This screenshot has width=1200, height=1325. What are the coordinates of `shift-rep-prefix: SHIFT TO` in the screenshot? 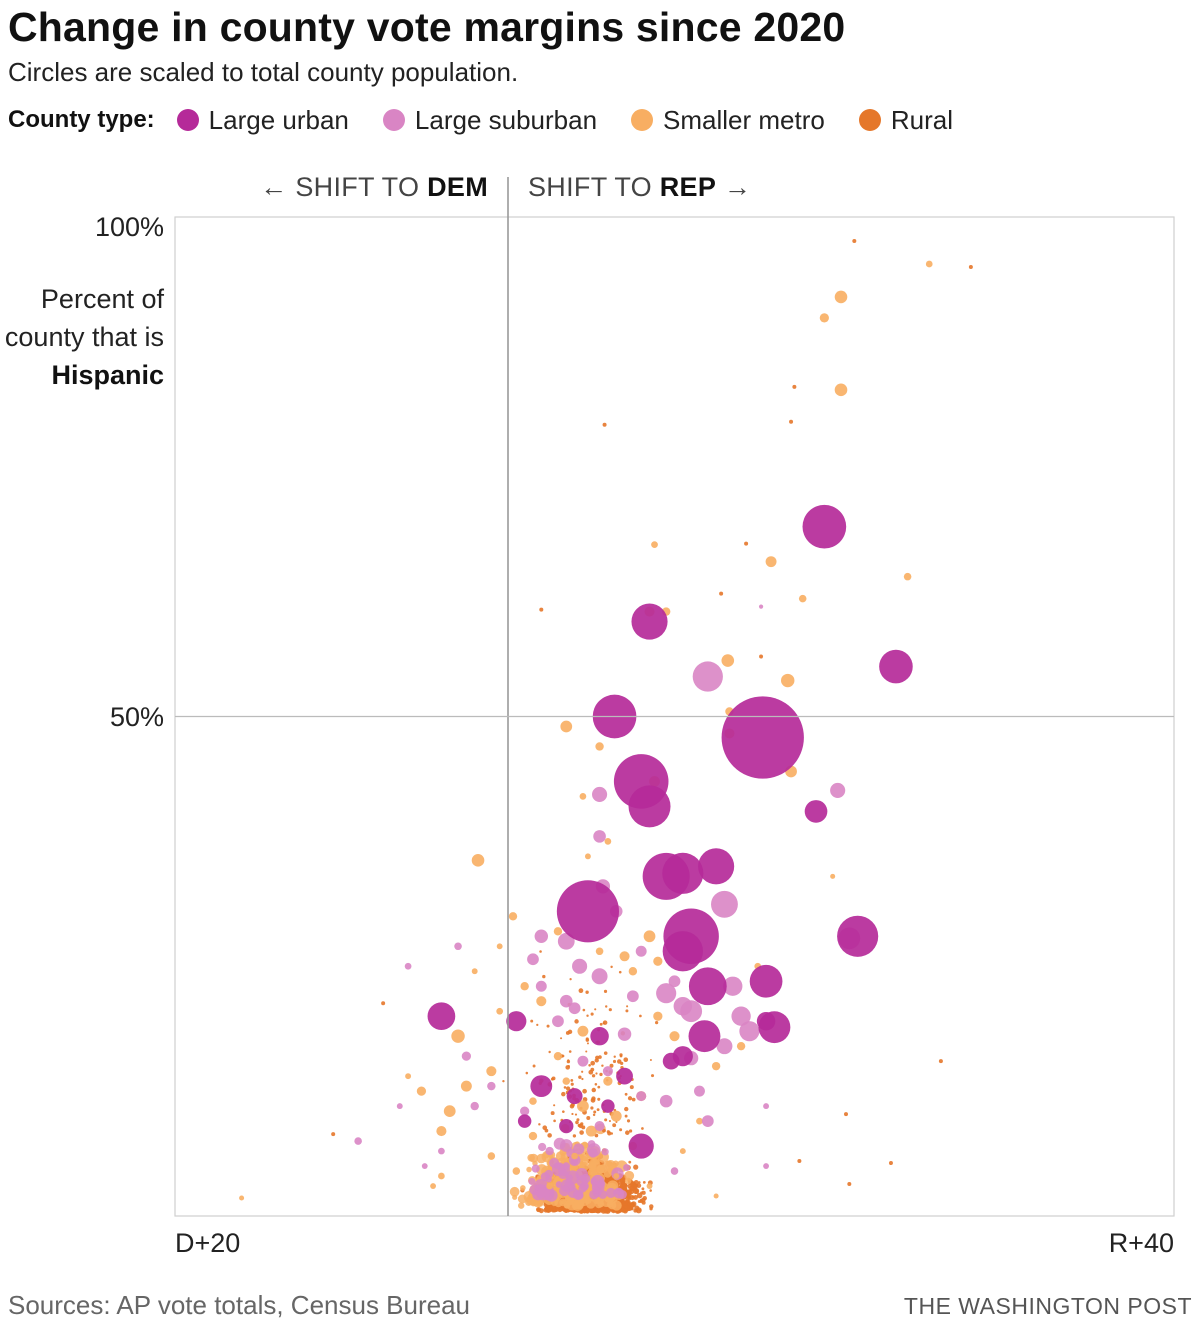 It's located at (594, 187).